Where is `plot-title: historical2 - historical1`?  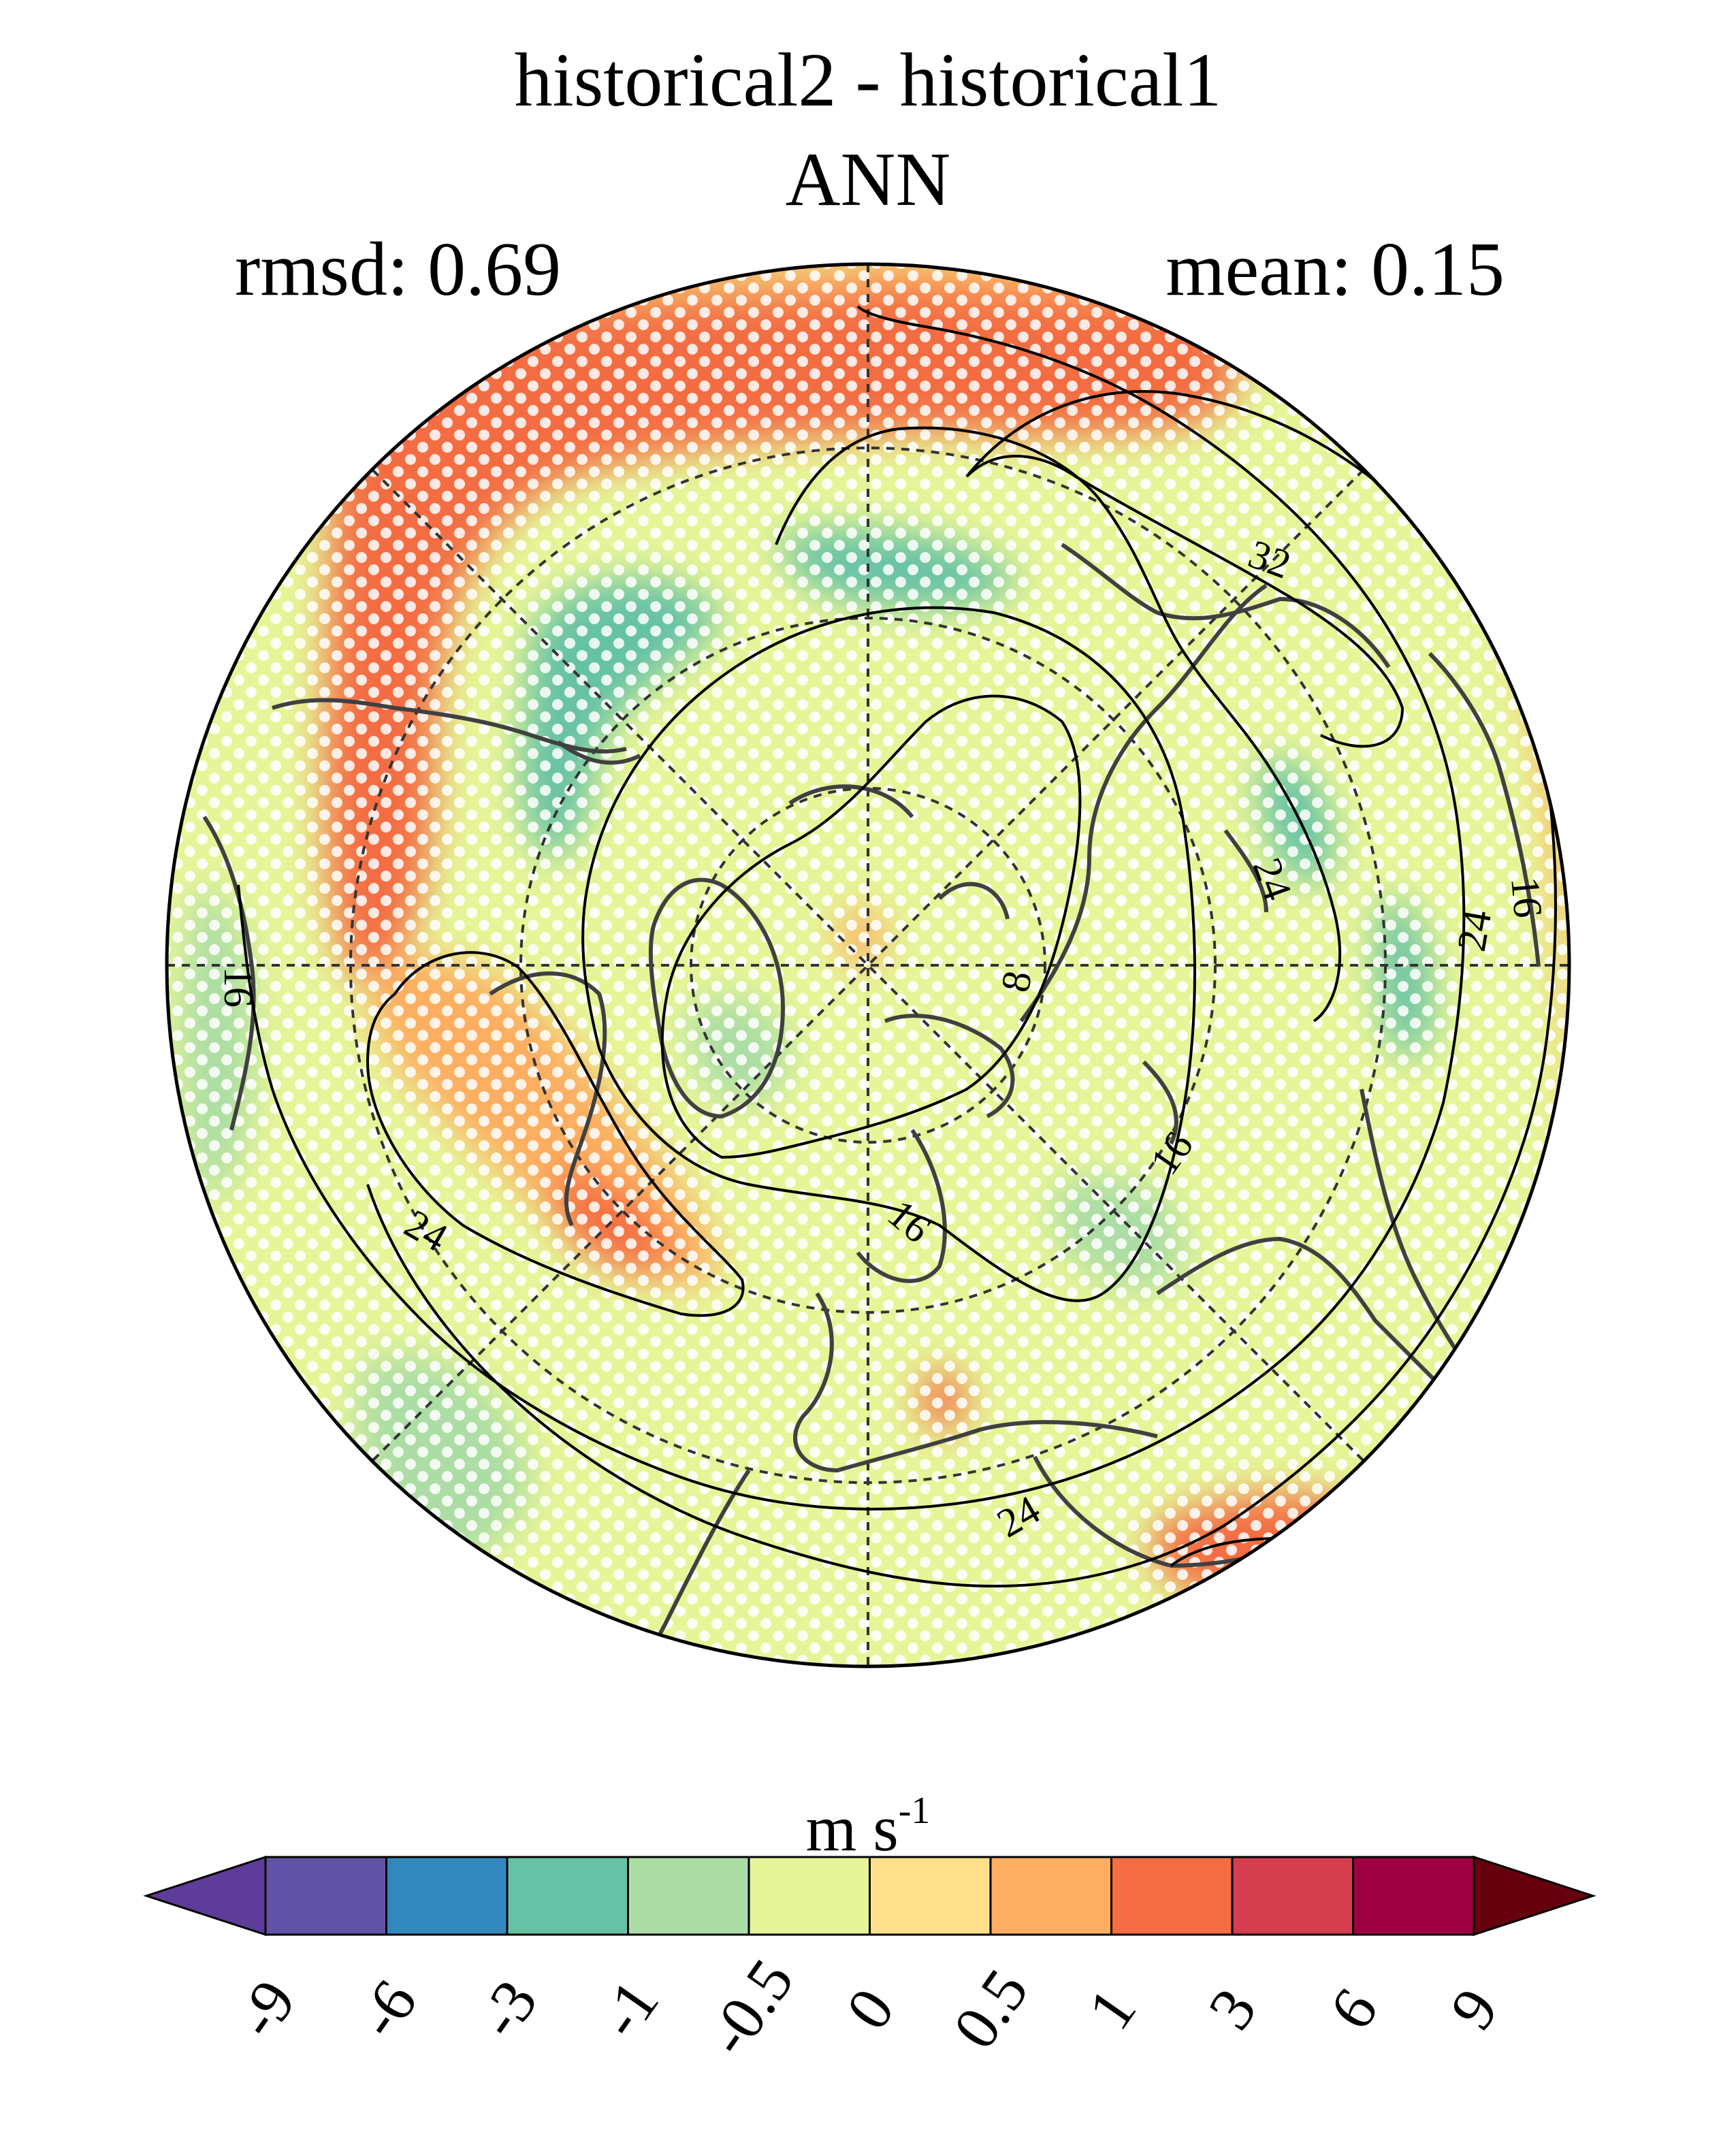 plot-title: historical2 - historical1 is located at coordinates (868, 80).